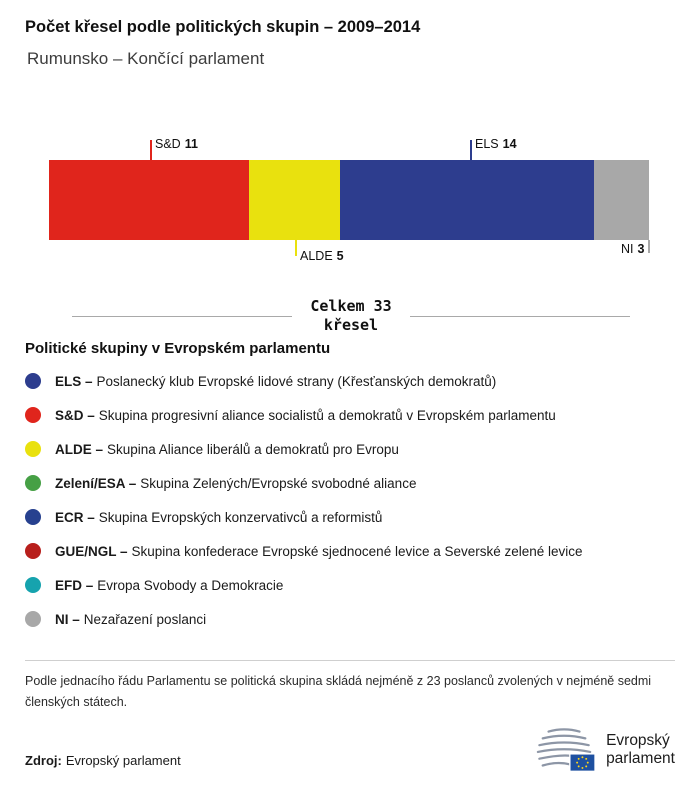 The height and width of the screenshot is (786, 700). I want to click on bar-segment-alde, so click(294, 200).